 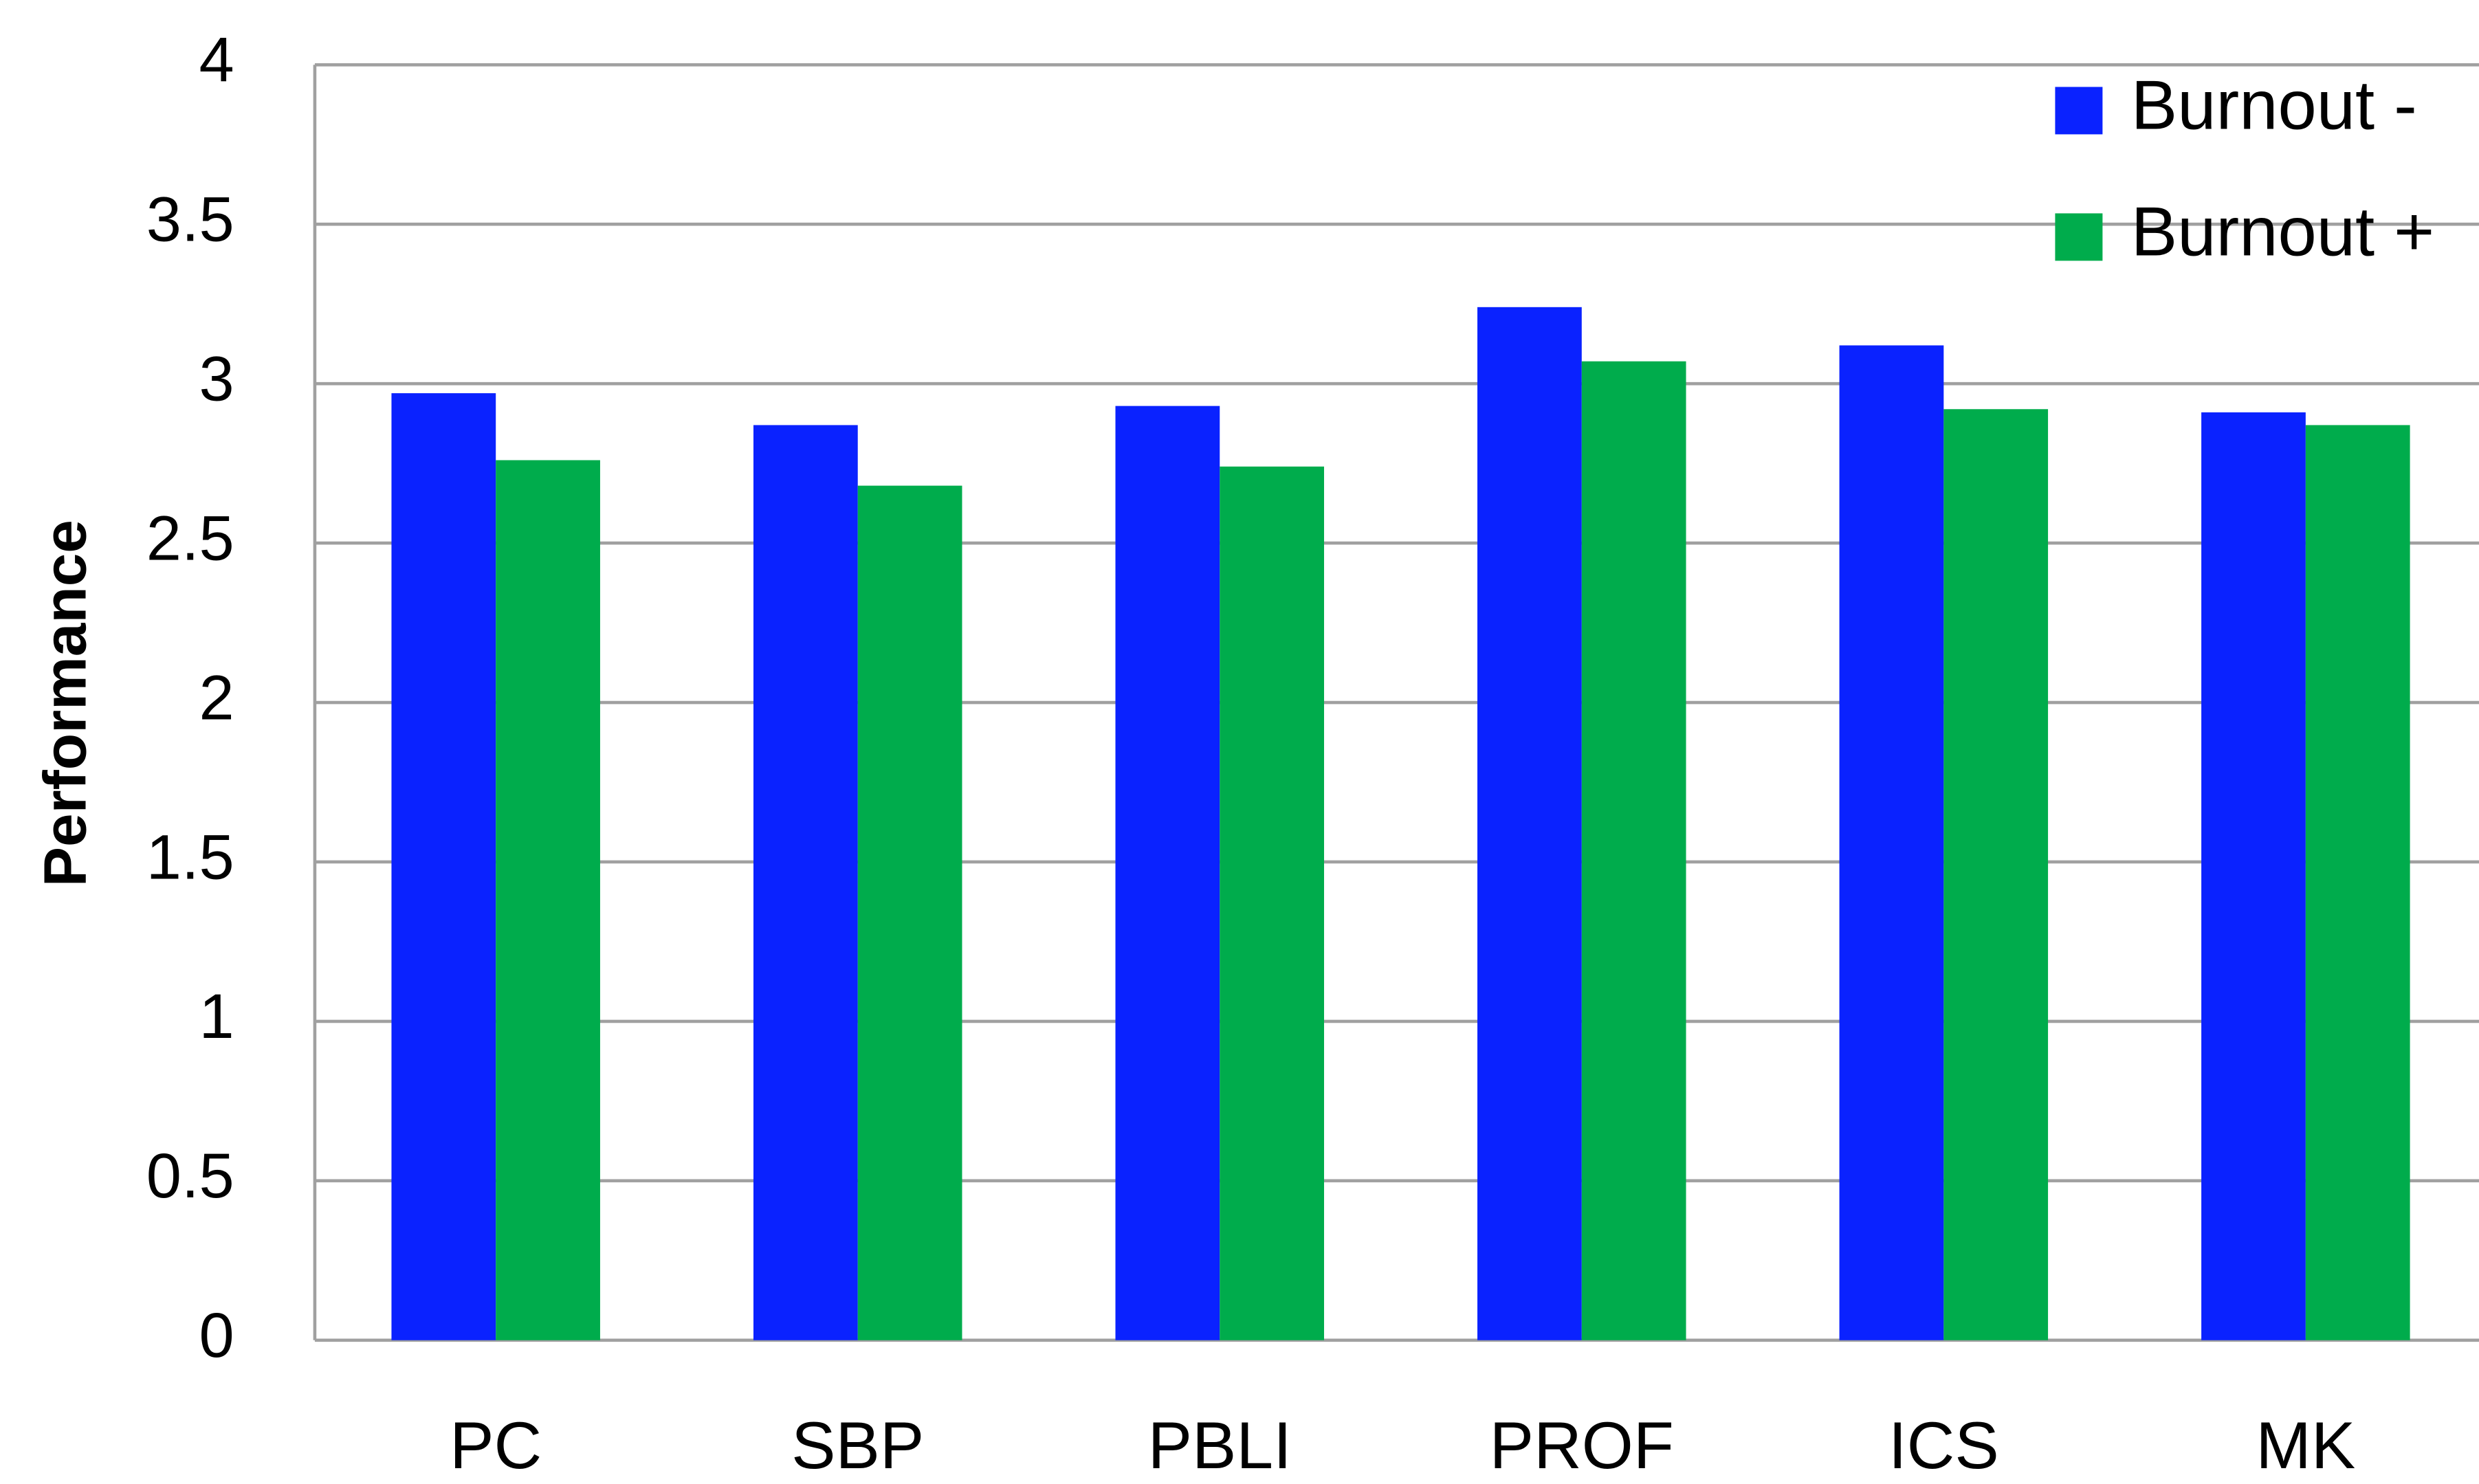 I want to click on y-axis-label: Performance, so click(x=65, y=704).